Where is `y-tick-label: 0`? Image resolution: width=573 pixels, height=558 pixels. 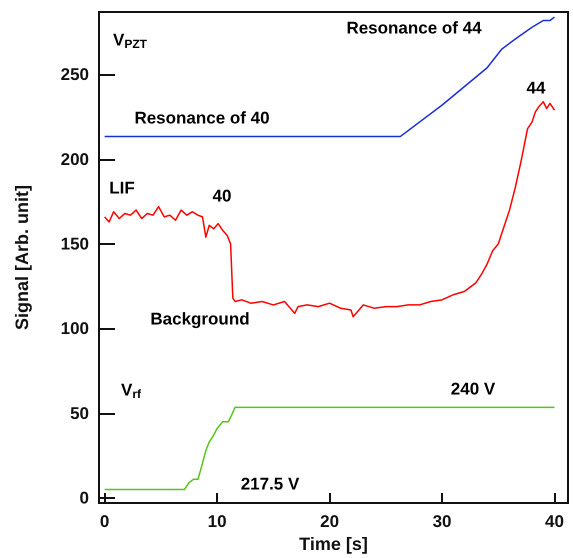
y-tick-label: 0 is located at coordinates (84, 498).